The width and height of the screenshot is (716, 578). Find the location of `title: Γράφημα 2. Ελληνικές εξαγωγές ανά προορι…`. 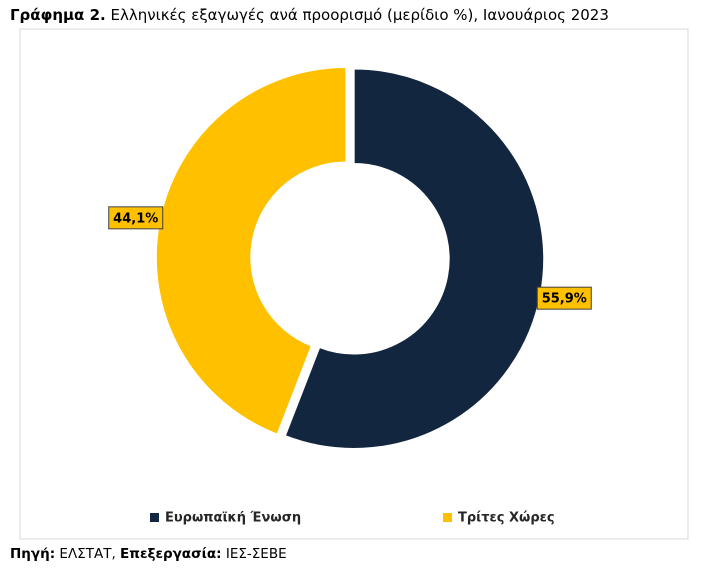

title: Γράφημα 2. Ελληνικές εξαγωγές ανά προορι… is located at coordinates (309, 15).